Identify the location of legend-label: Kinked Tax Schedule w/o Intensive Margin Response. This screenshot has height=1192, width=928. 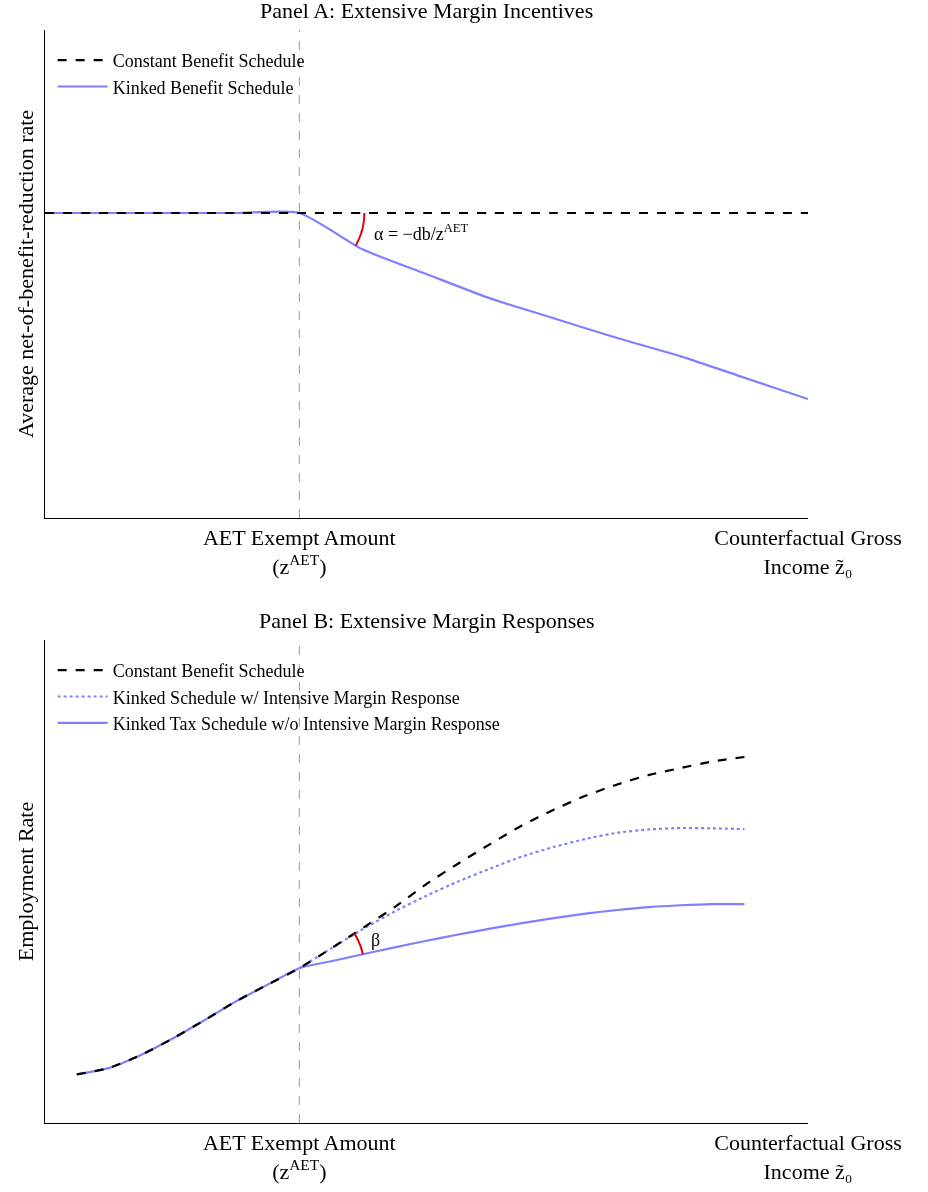
(306, 723).